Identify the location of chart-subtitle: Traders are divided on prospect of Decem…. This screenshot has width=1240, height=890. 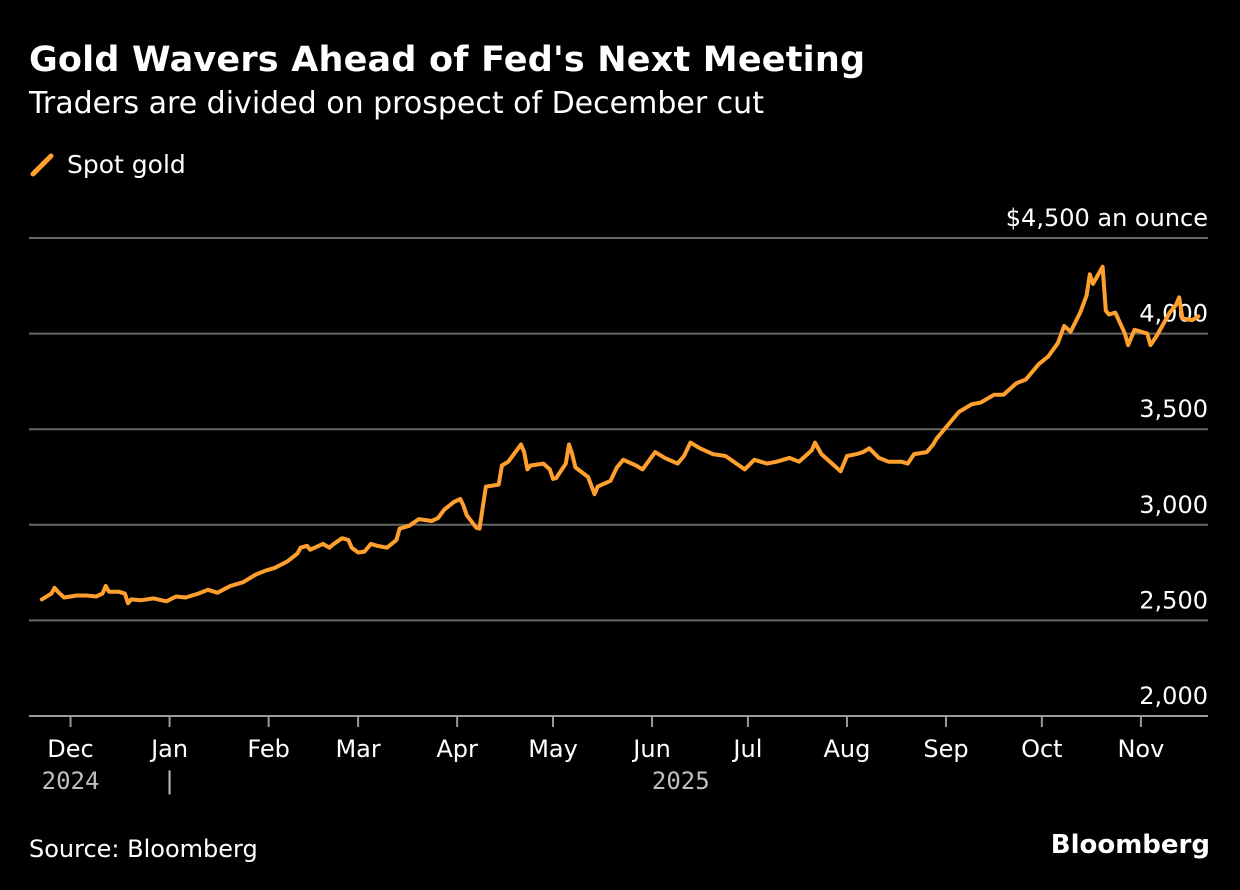
(396, 103).